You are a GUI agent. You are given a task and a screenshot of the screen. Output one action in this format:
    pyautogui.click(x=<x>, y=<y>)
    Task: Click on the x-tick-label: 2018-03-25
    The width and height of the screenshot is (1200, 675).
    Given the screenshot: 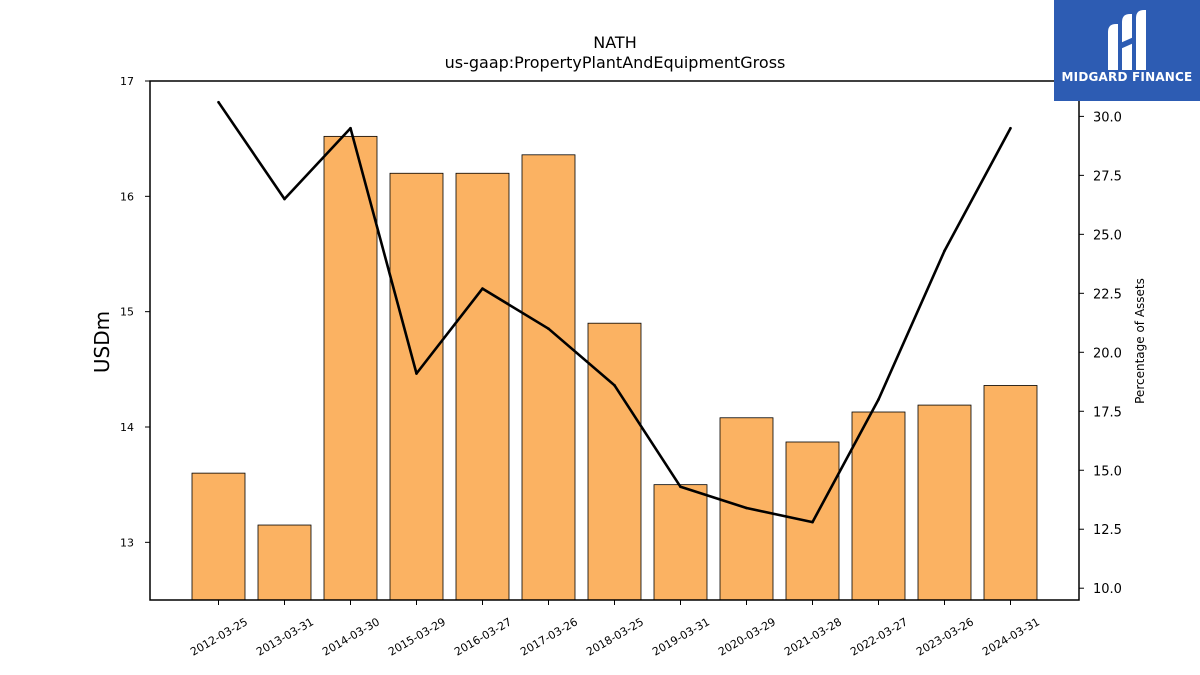 What is the action you would take?
    pyautogui.click(x=615, y=636)
    